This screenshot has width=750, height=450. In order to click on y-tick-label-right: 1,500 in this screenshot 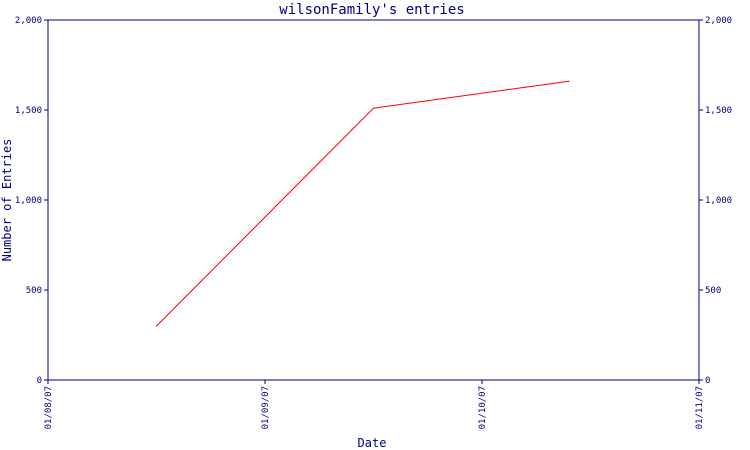, I will do `click(718, 111)`.